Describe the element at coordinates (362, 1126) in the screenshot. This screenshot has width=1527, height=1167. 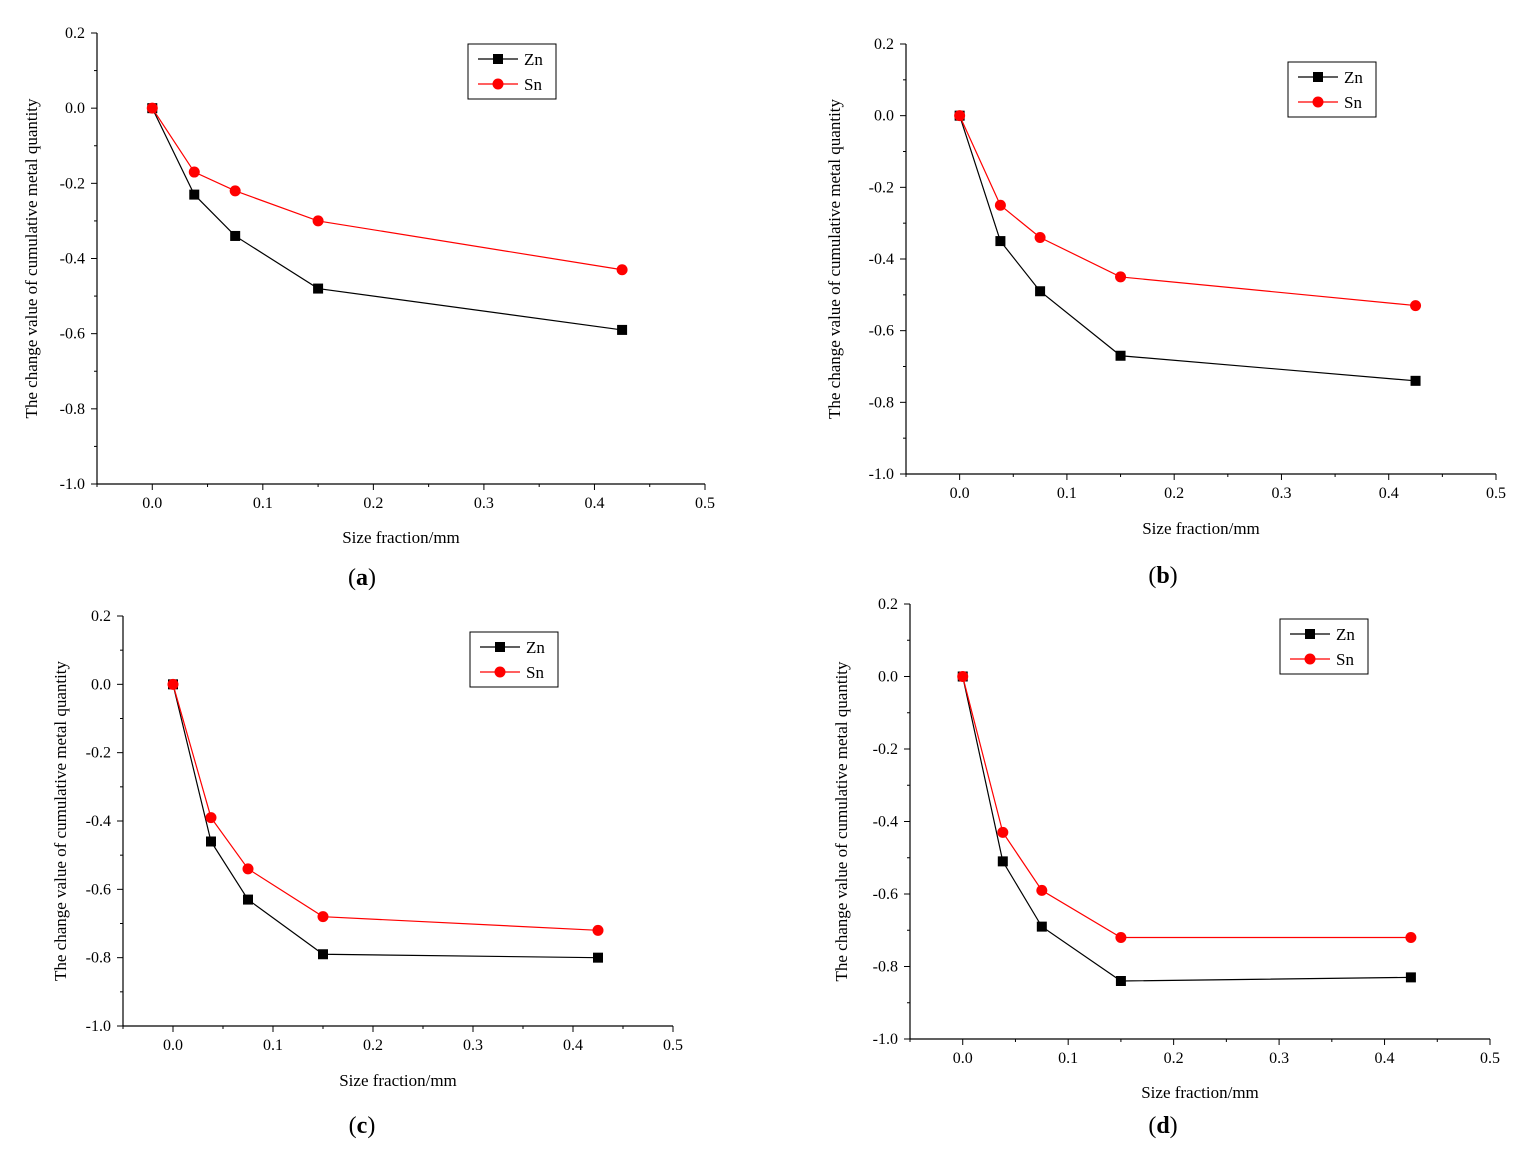
I see `panel-caption: (c)` at that location.